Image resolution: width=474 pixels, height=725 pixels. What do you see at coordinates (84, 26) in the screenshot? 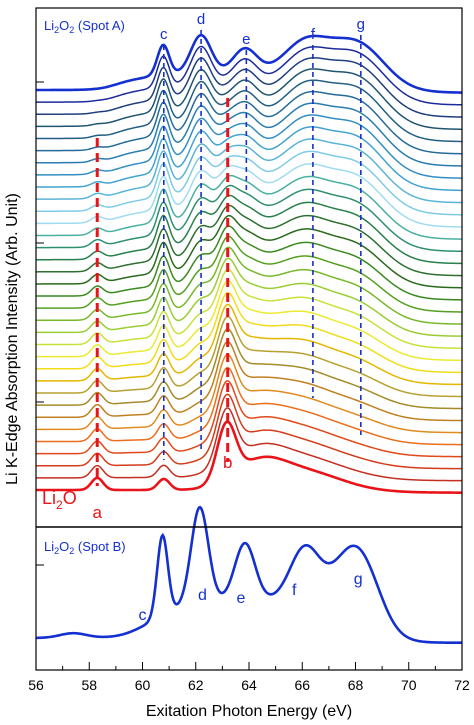
I see `top-series-label: Li2O2 (Spot A)` at bounding box center [84, 26].